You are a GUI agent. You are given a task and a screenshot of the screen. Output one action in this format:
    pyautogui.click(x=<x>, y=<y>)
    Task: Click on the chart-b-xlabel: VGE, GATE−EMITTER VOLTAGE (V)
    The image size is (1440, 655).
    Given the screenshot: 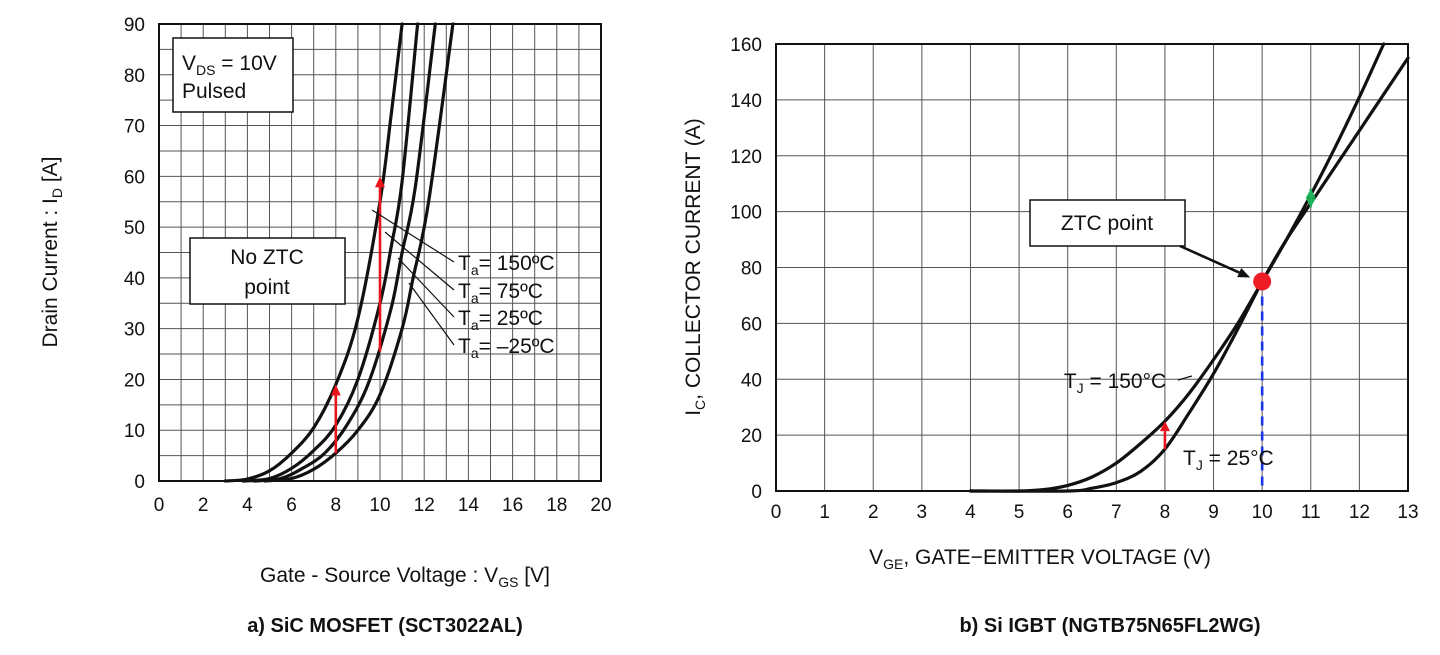 What is the action you would take?
    pyautogui.click(x=1040, y=559)
    